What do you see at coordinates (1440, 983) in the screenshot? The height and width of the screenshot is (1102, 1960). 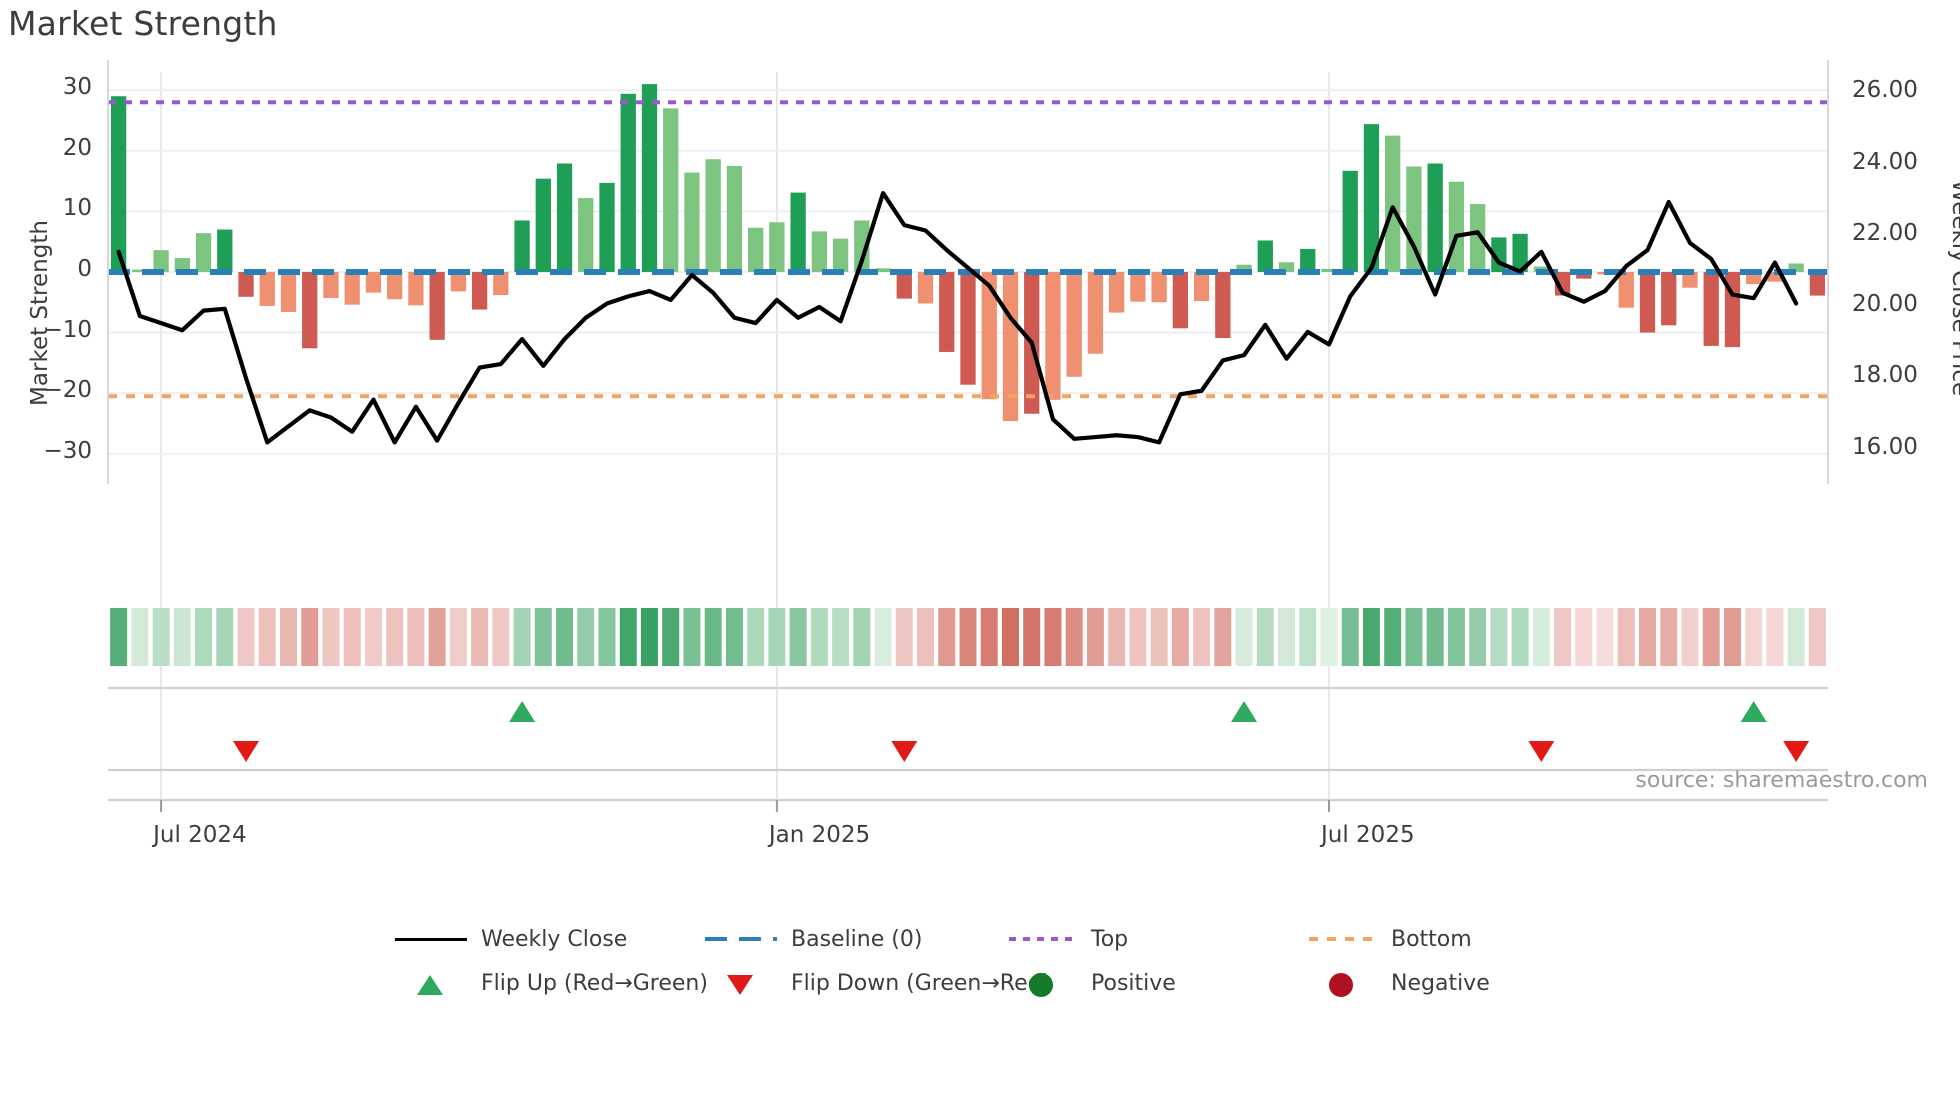 I see `legend-label: Negative` at bounding box center [1440, 983].